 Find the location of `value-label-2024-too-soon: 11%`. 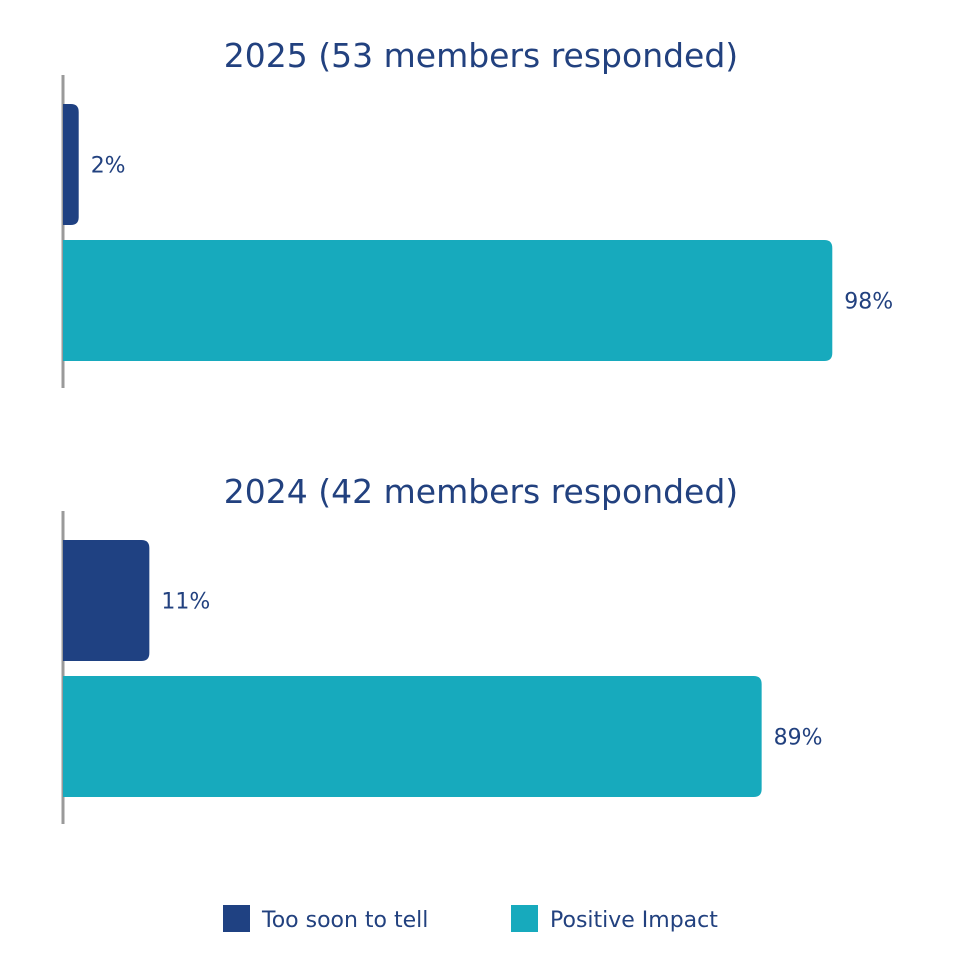

value-label-2024-too-soon: 11% is located at coordinates (185, 602).